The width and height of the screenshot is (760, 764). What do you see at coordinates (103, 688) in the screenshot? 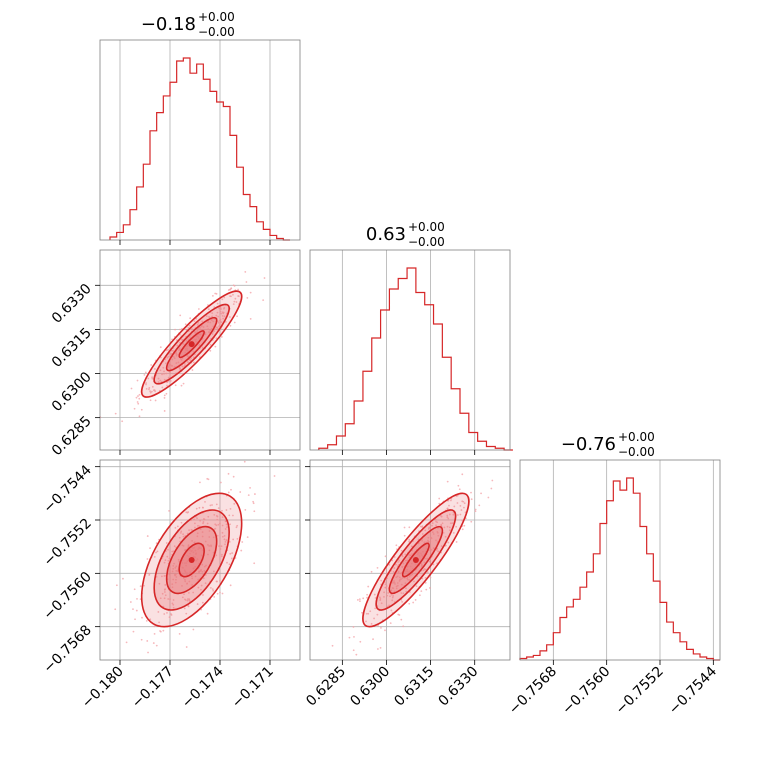
I see `x-tick-label: −0.180` at bounding box center [103, 688].